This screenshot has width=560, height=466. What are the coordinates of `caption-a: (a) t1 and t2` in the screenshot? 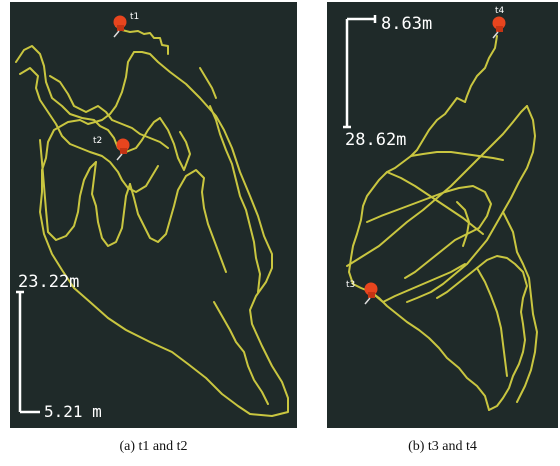 It's located at (153, 446).